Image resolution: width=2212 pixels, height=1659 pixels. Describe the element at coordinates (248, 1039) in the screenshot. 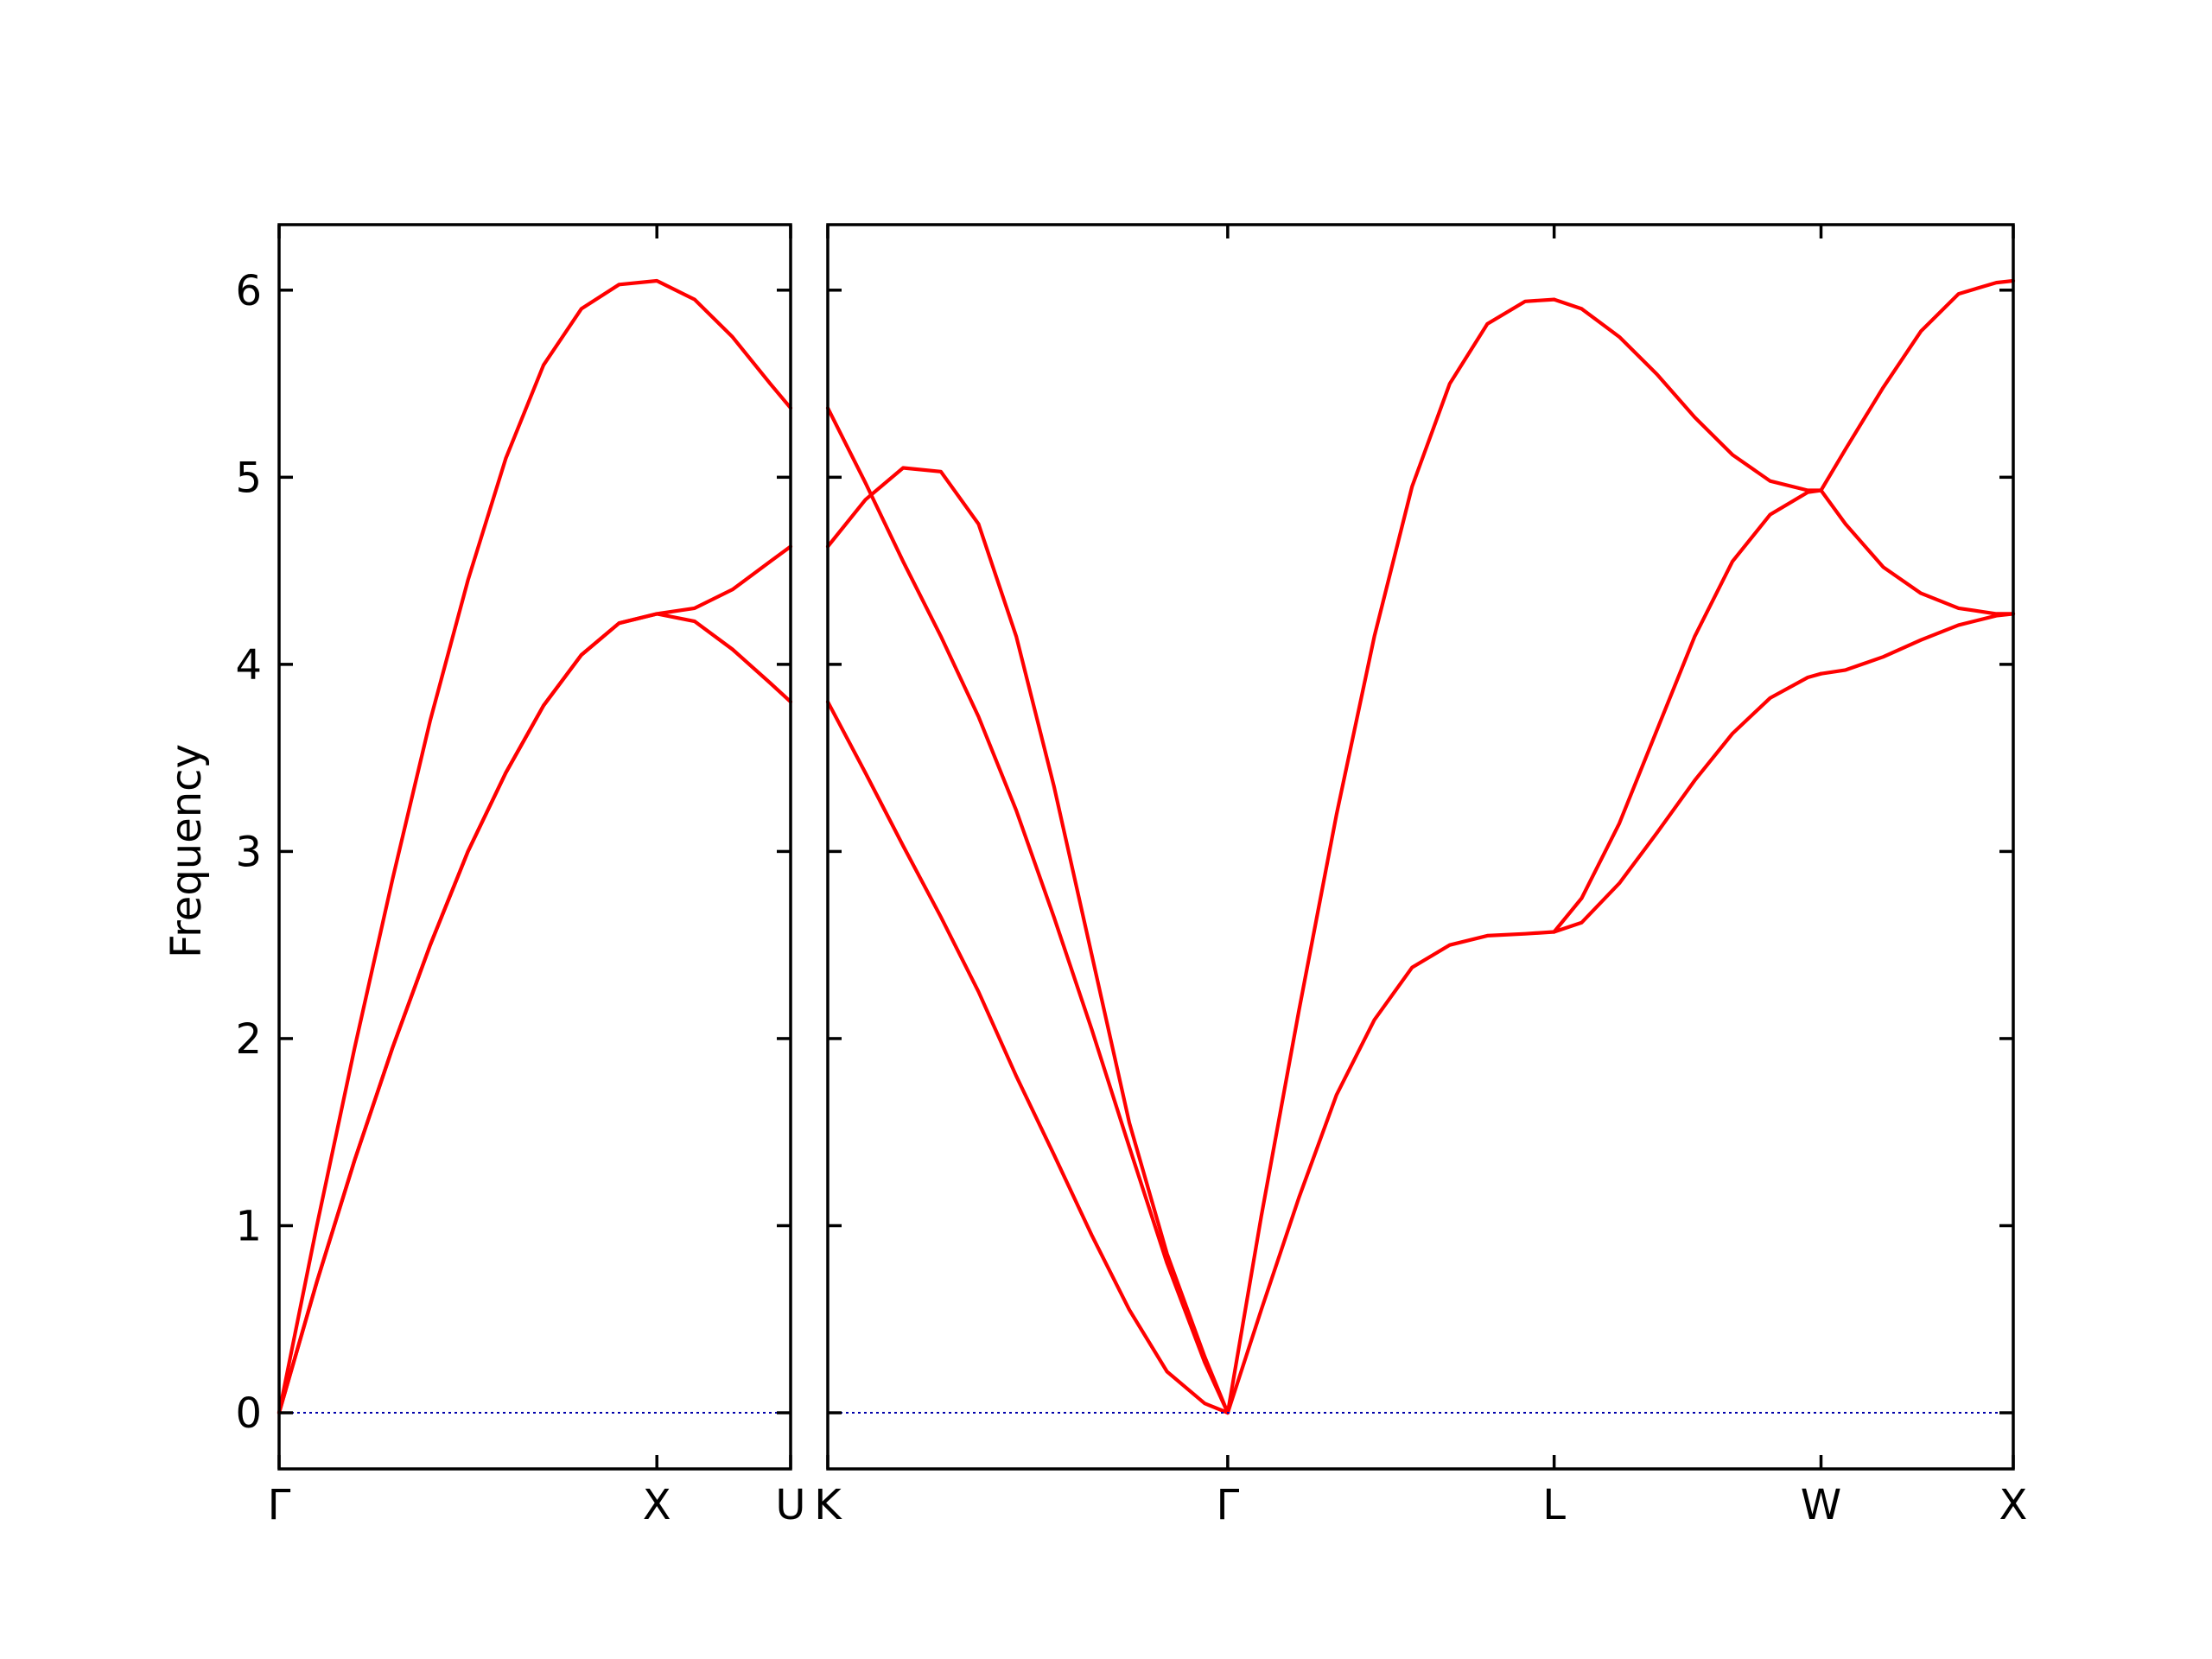

I see `y-tick-label: 2` at that location.